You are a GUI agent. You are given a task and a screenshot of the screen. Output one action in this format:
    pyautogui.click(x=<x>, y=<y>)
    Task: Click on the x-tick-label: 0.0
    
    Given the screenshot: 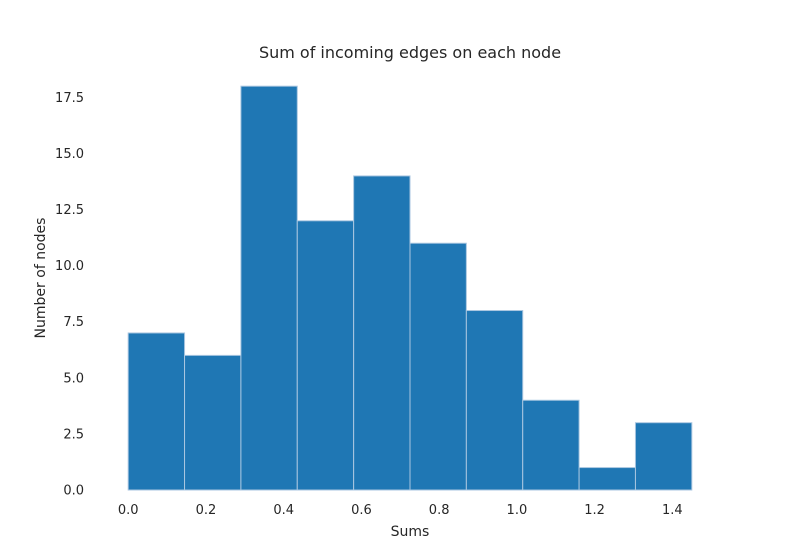 What is the action you would take?
    pyautogui.click(x=128, y=510)
    